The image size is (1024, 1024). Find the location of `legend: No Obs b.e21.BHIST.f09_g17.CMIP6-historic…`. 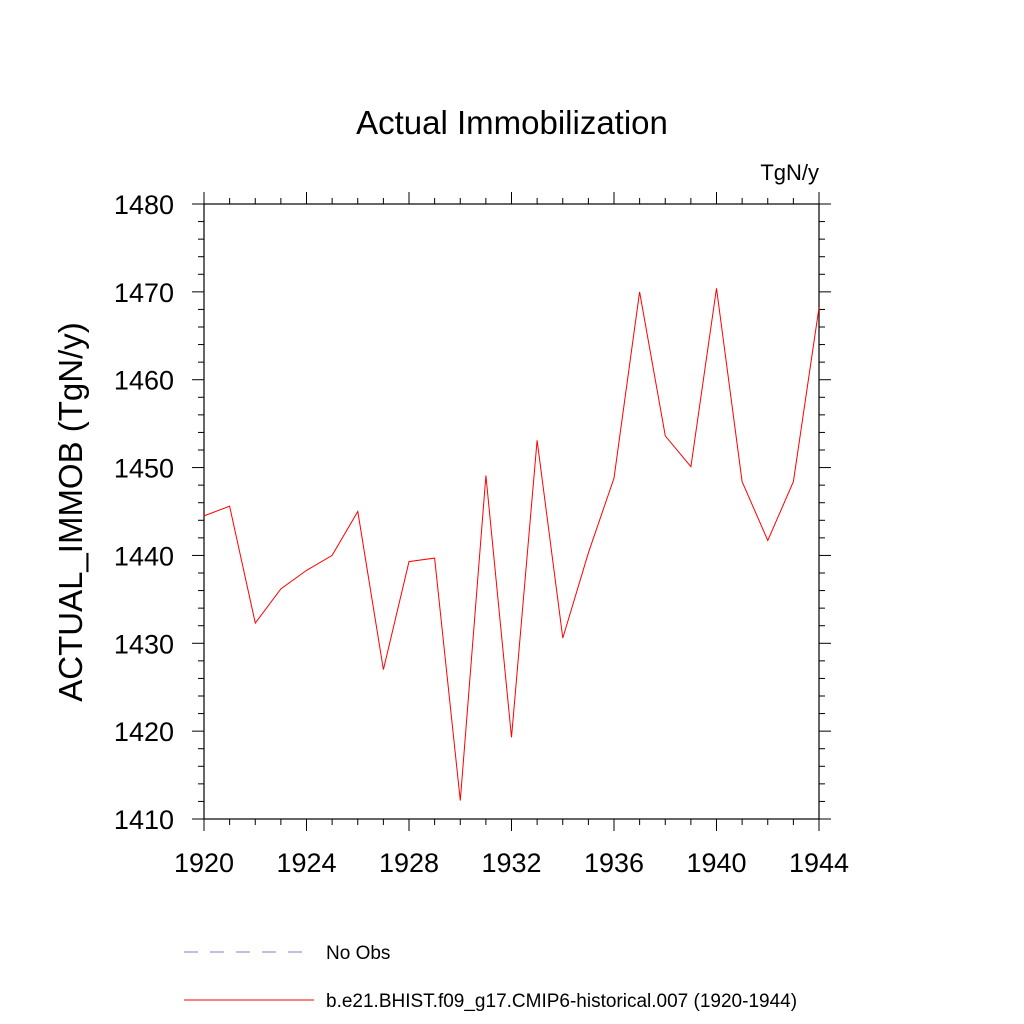

legend: No Obs b.e21.BHIST.f09_g17.CMIP6-historic… is located at coordinates (490, 977).